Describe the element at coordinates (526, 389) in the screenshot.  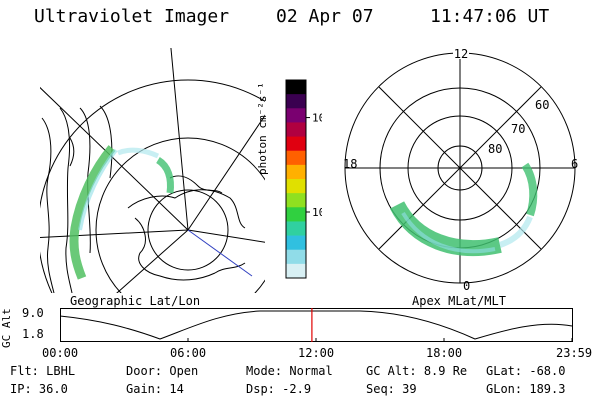
I see `status-glon: GLon: 189.3` at that location.